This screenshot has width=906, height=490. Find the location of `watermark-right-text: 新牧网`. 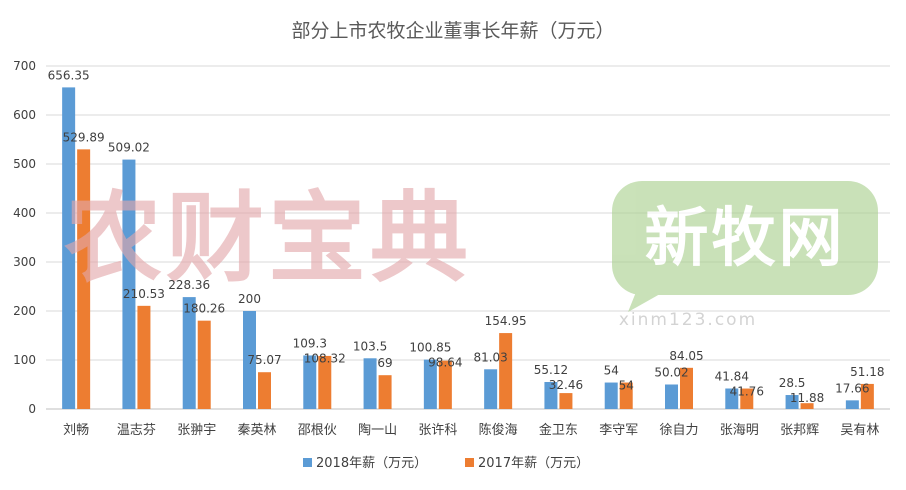

watermark-right-text: 新牧网 is located at coordinates (745, 239).